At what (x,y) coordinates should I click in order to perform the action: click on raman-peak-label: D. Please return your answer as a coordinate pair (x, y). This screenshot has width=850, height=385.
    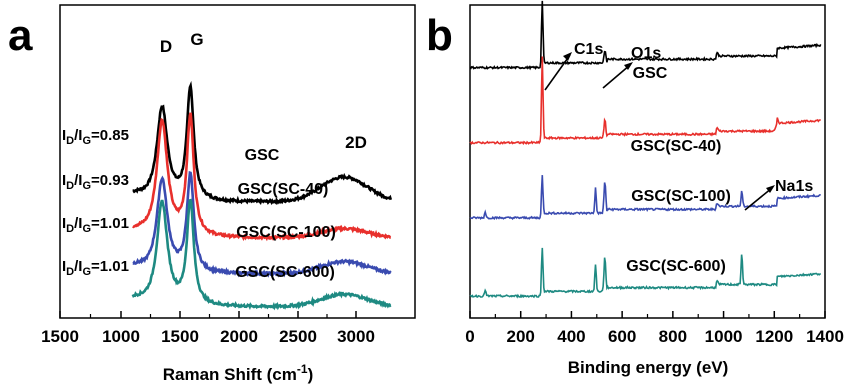
    Looking at the image, I should click on (166, 46).